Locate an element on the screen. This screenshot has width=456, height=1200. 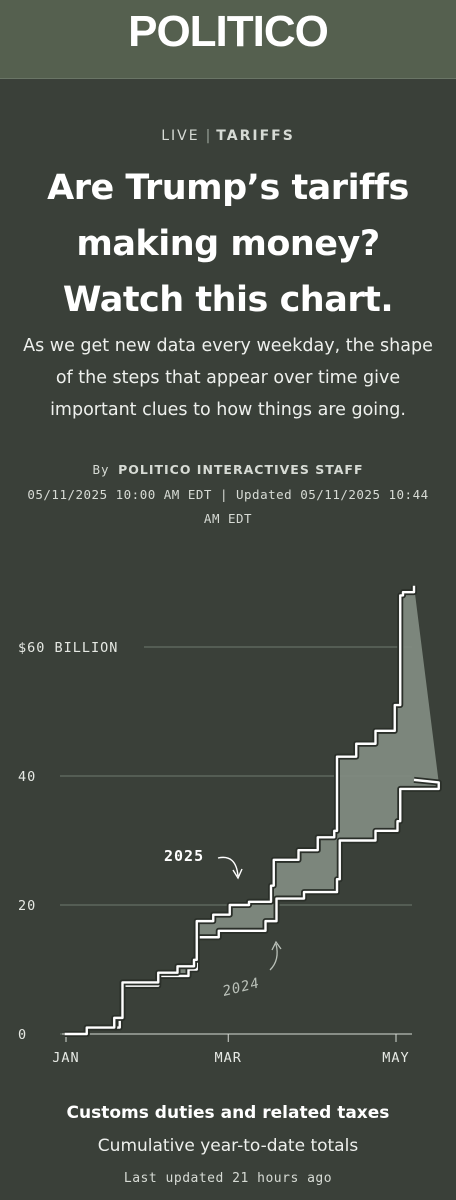
y-tick-label: 40 is located at coordinates (27, 777).